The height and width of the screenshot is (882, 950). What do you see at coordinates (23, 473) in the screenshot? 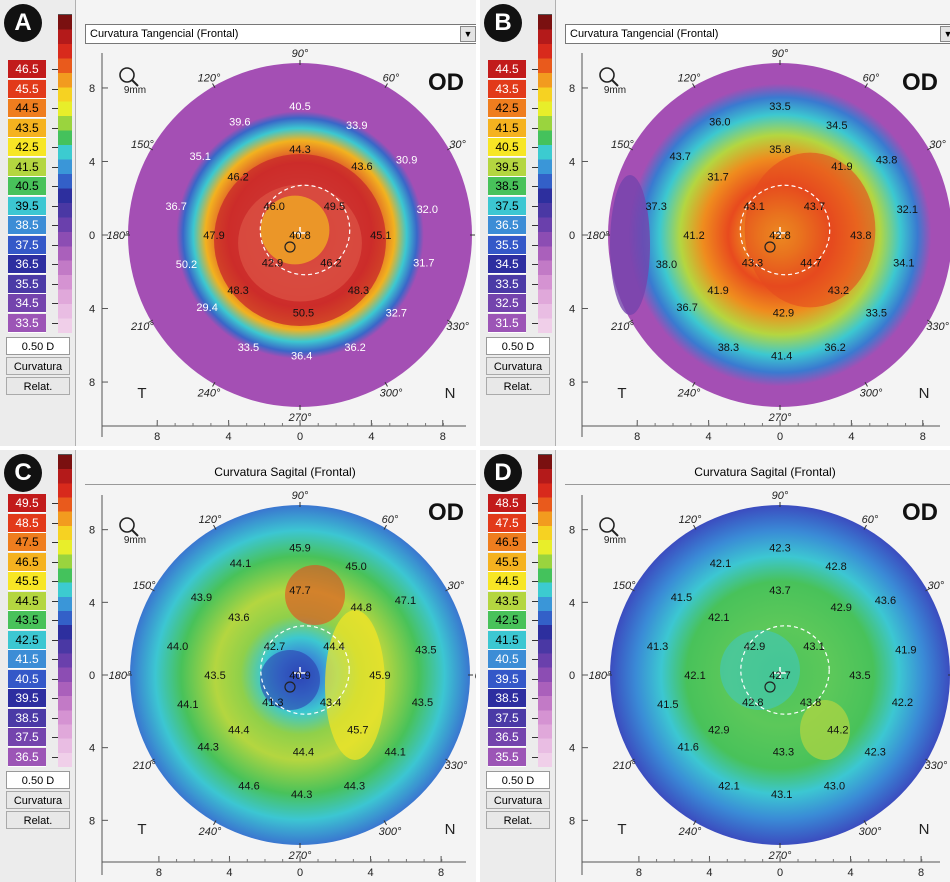
I see `panel-badge: C` at bounding box center [23, 473].